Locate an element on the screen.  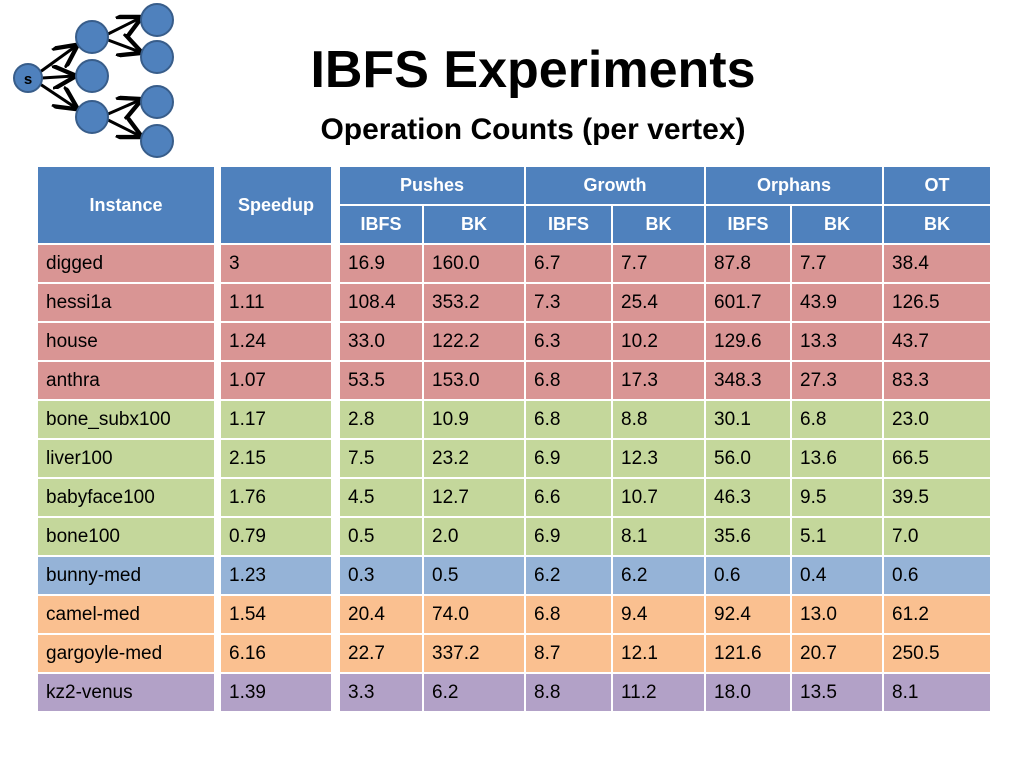
table-row: liver100 is located at coordinates (126, 458).